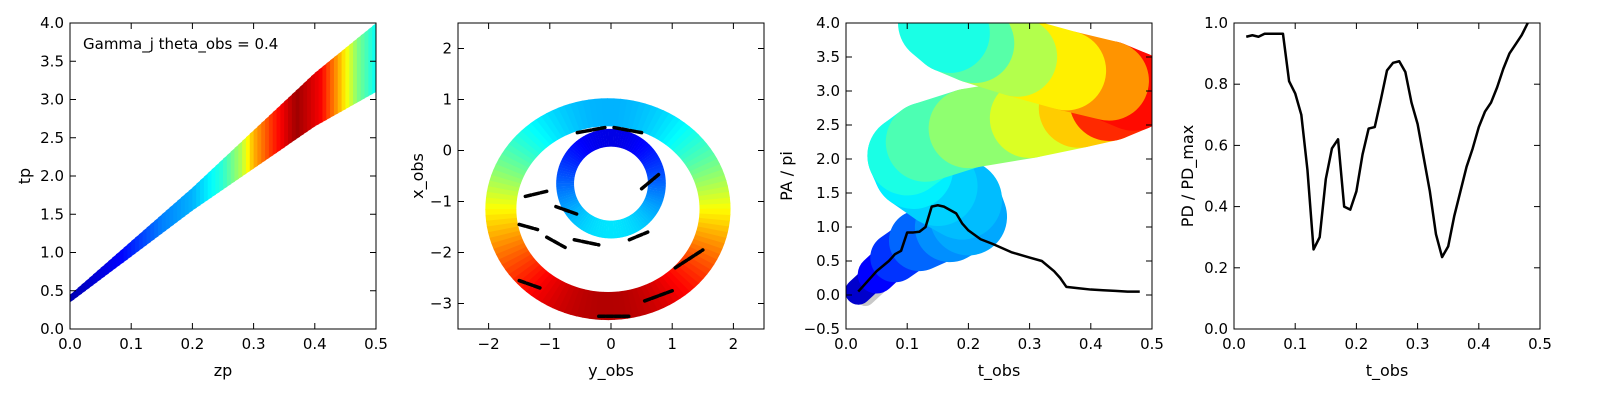 The height and width of the screenshot is (400, 1600). Describe the element at coordinates (828, 91) in the screenshot. I see `y-tick-label: 3.0` at that location.